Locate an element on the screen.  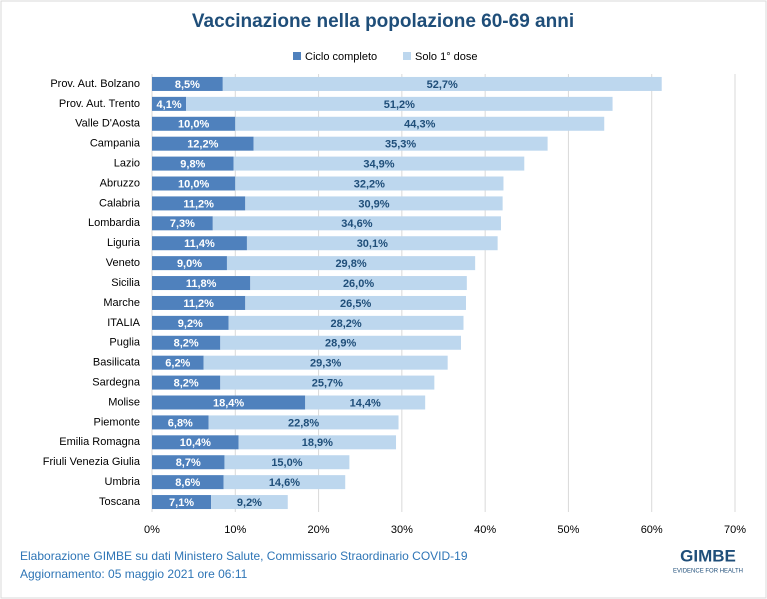
data-label: 6,2% is located at coordinates (177, 364).